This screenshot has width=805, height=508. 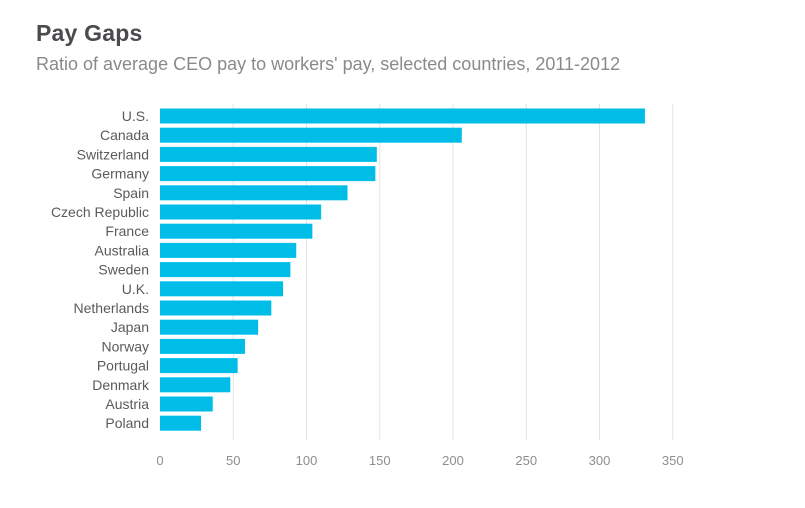 What do you see at coordinates (209, 327) in the screenshot?
I see `bar-japan` at bounding box center [209, 327].